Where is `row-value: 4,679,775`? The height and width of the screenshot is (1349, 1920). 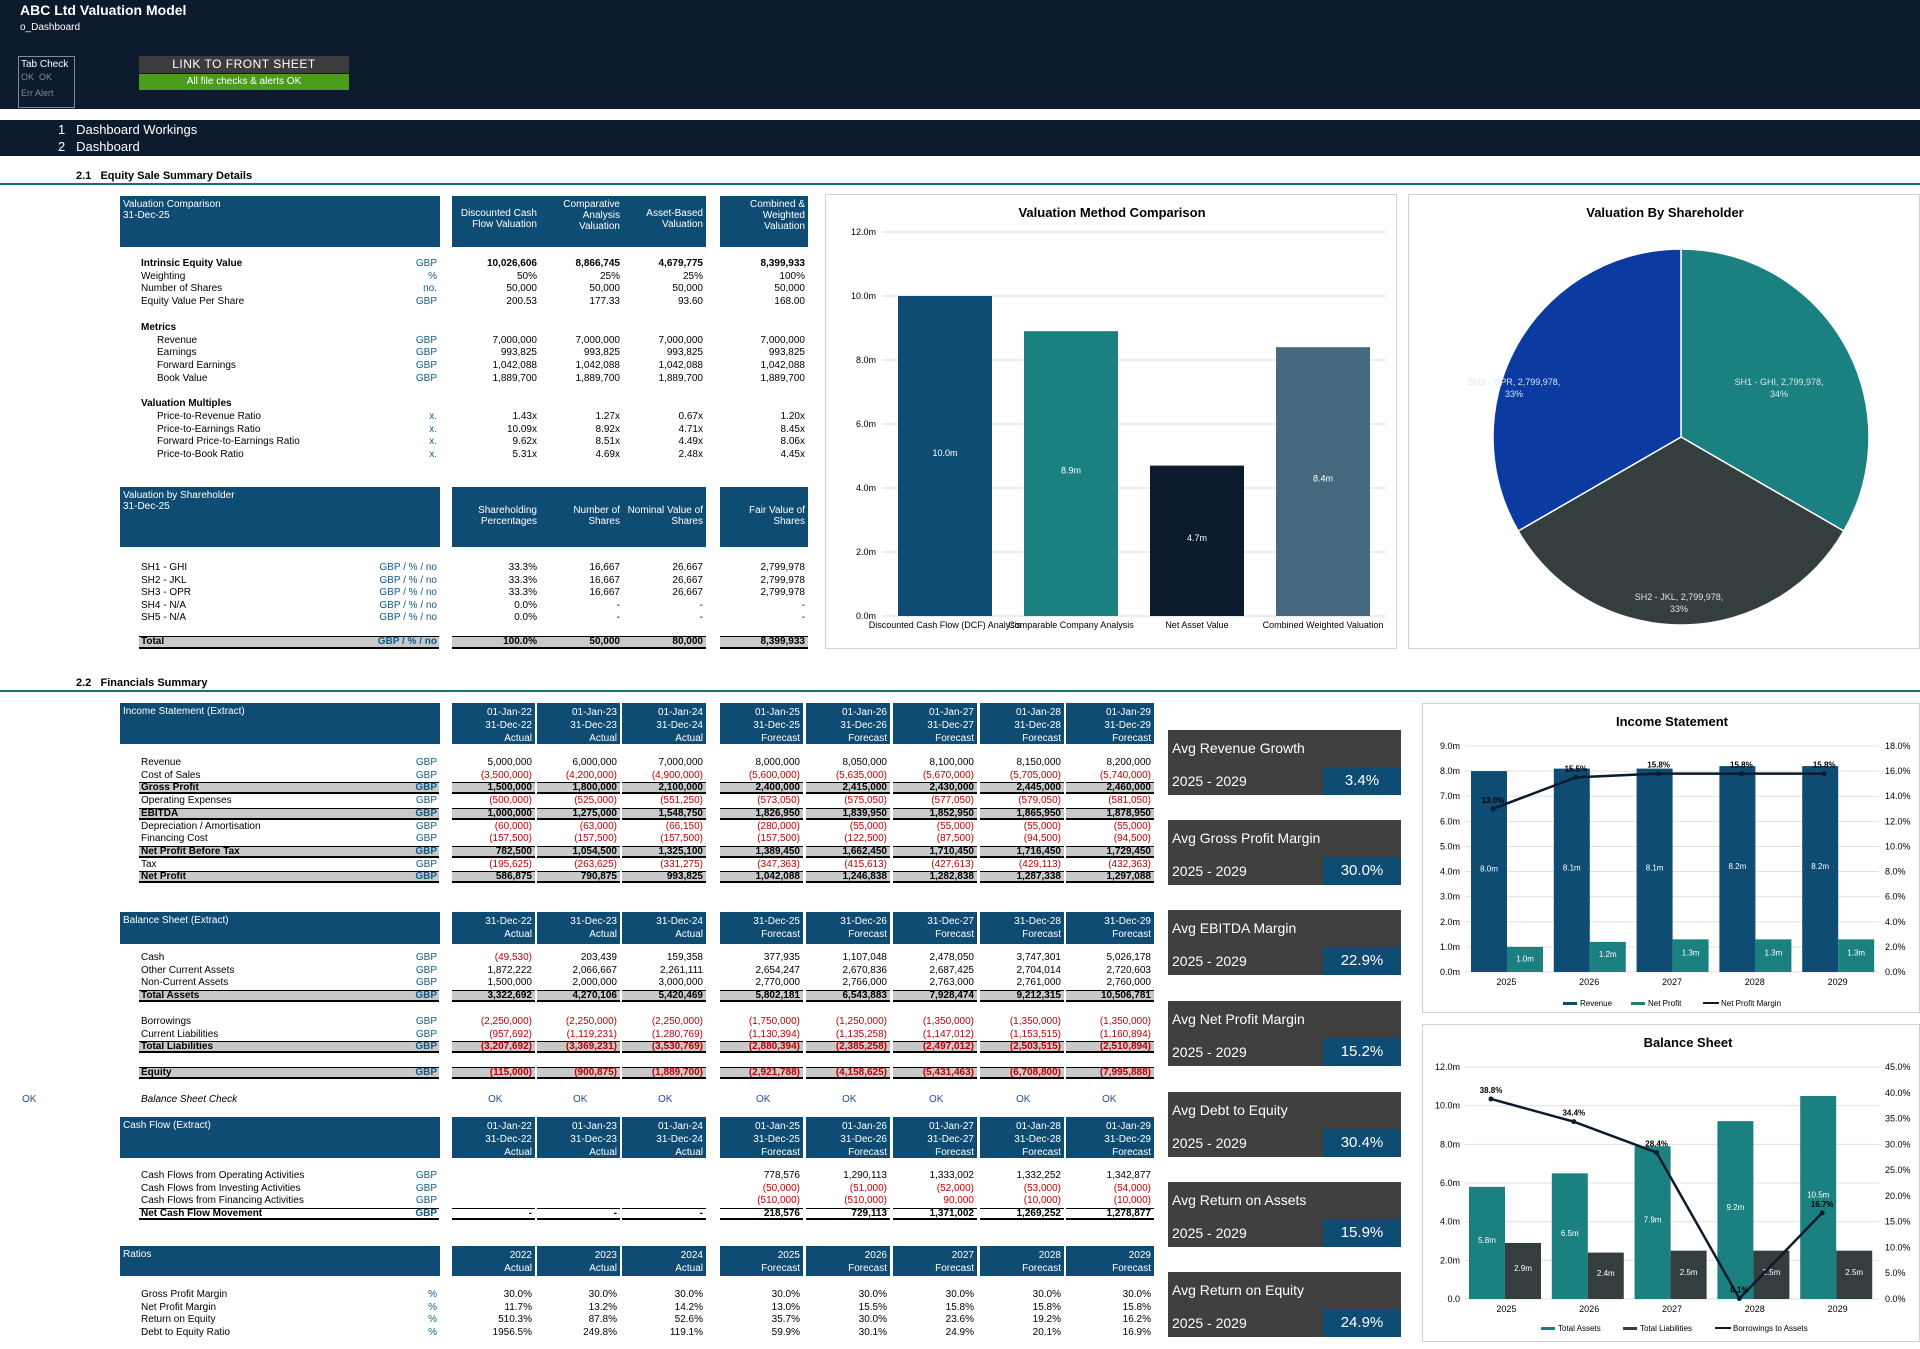 row-value: 4,679,775 is located at coordinates (681, 263).